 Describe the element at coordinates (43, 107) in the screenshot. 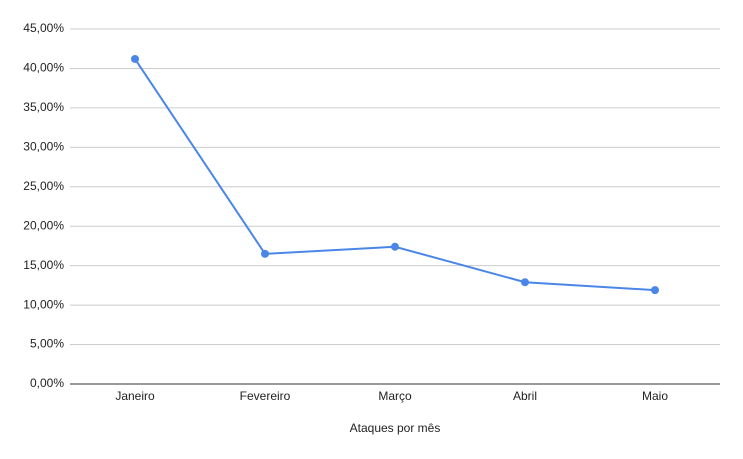

I see `y-tick-label: 35,00%` at that location.